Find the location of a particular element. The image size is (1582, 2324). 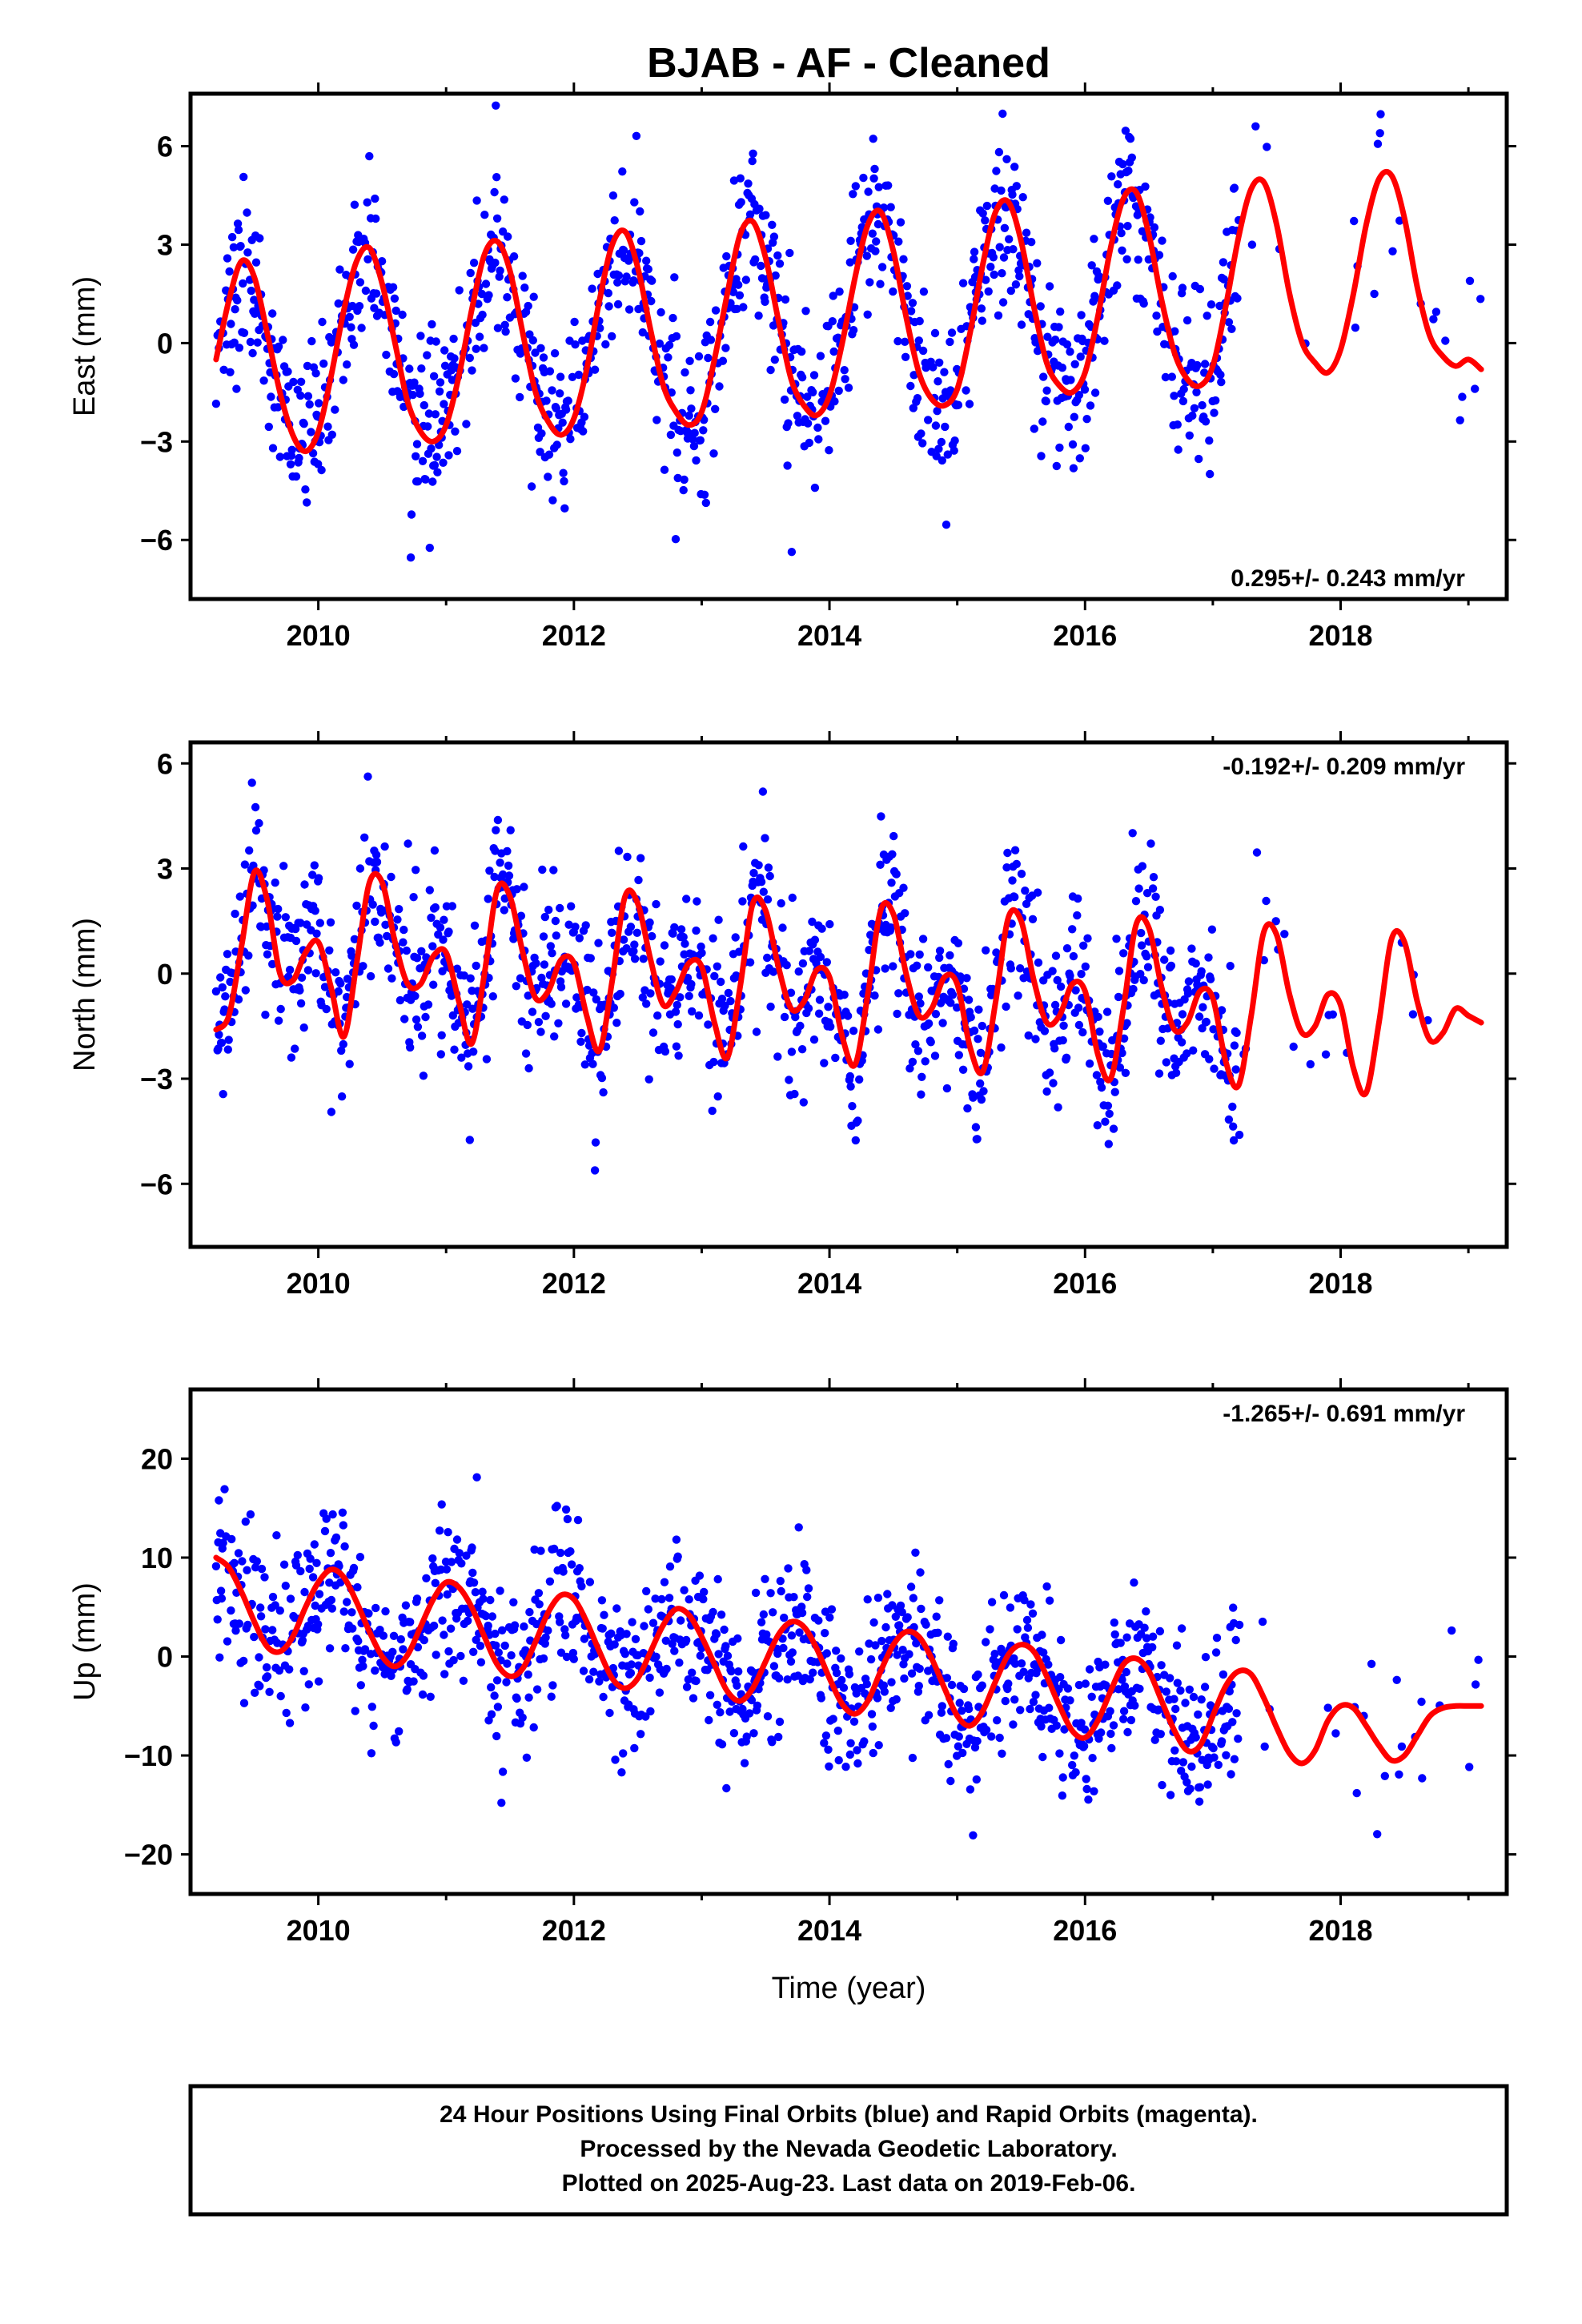

y-tick-label: 0 is located at coordinates (165, 1657).